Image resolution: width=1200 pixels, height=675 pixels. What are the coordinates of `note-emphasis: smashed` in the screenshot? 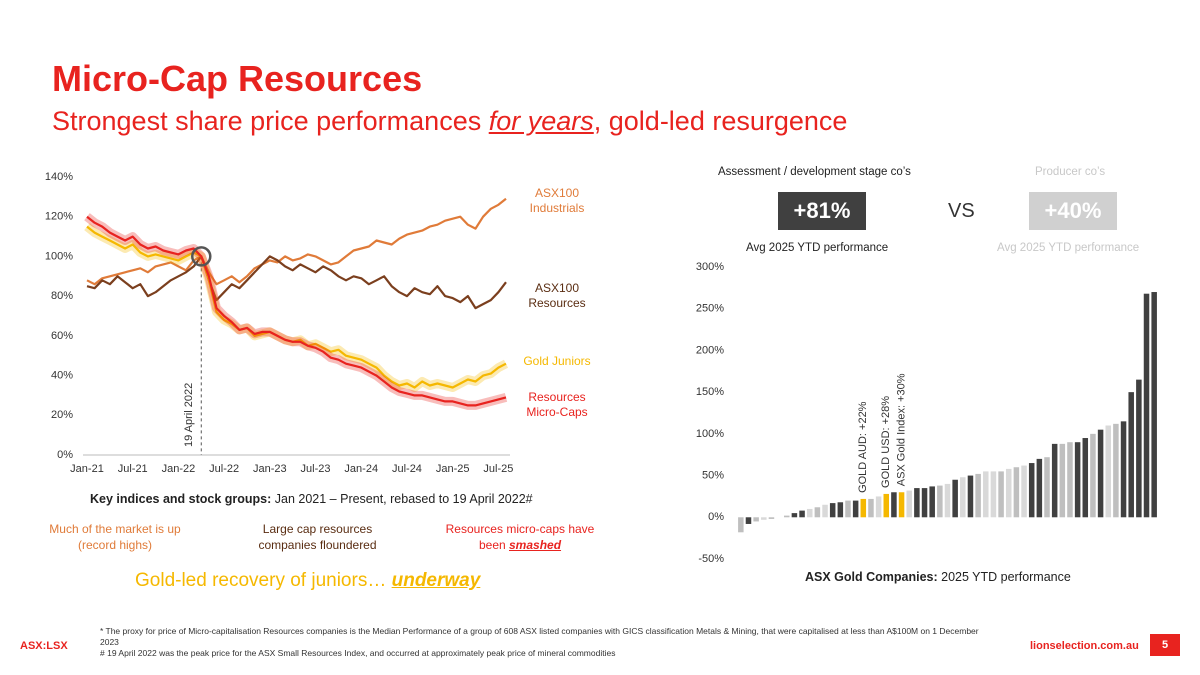 It's located at (535, 545).